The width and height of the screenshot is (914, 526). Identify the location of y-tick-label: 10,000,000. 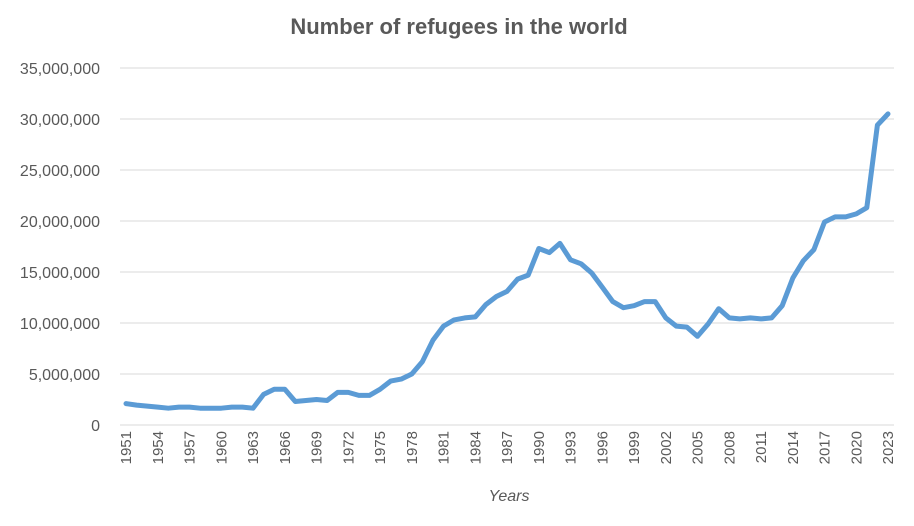
(60, 324).